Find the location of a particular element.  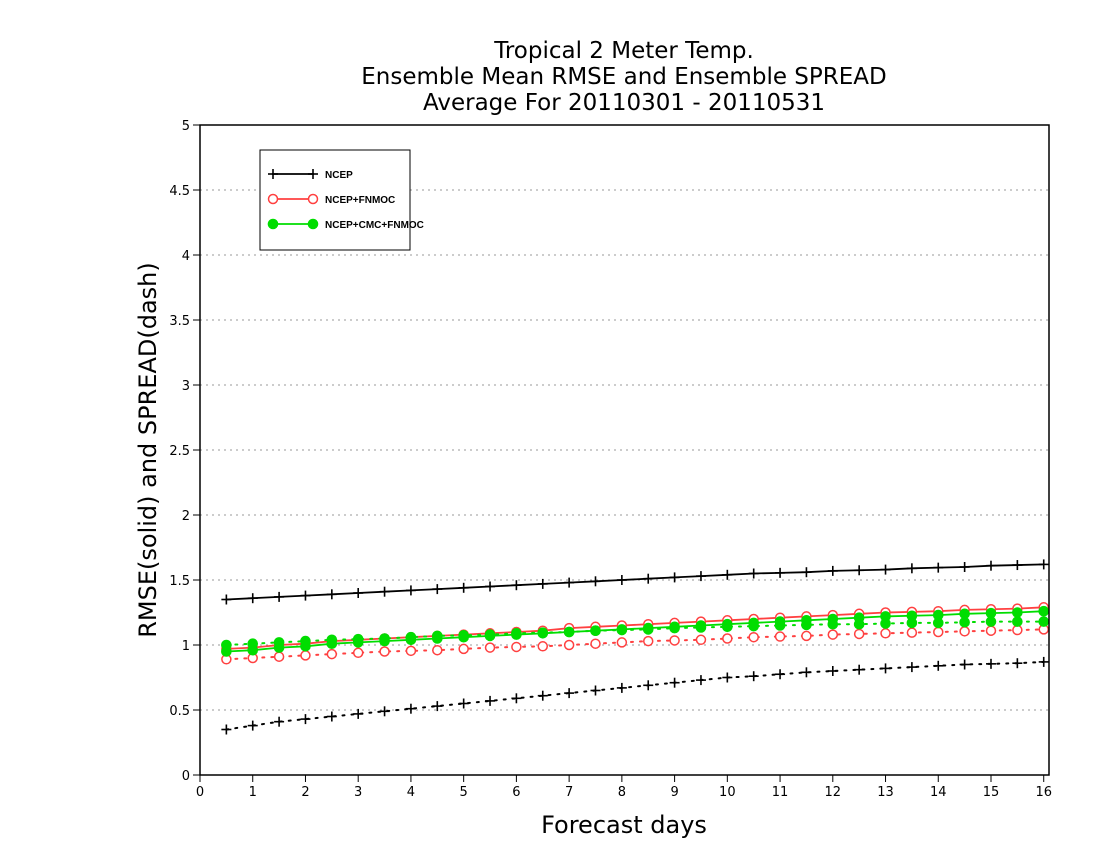

x-tick-label: 3 is located at coordinates (358, 792).